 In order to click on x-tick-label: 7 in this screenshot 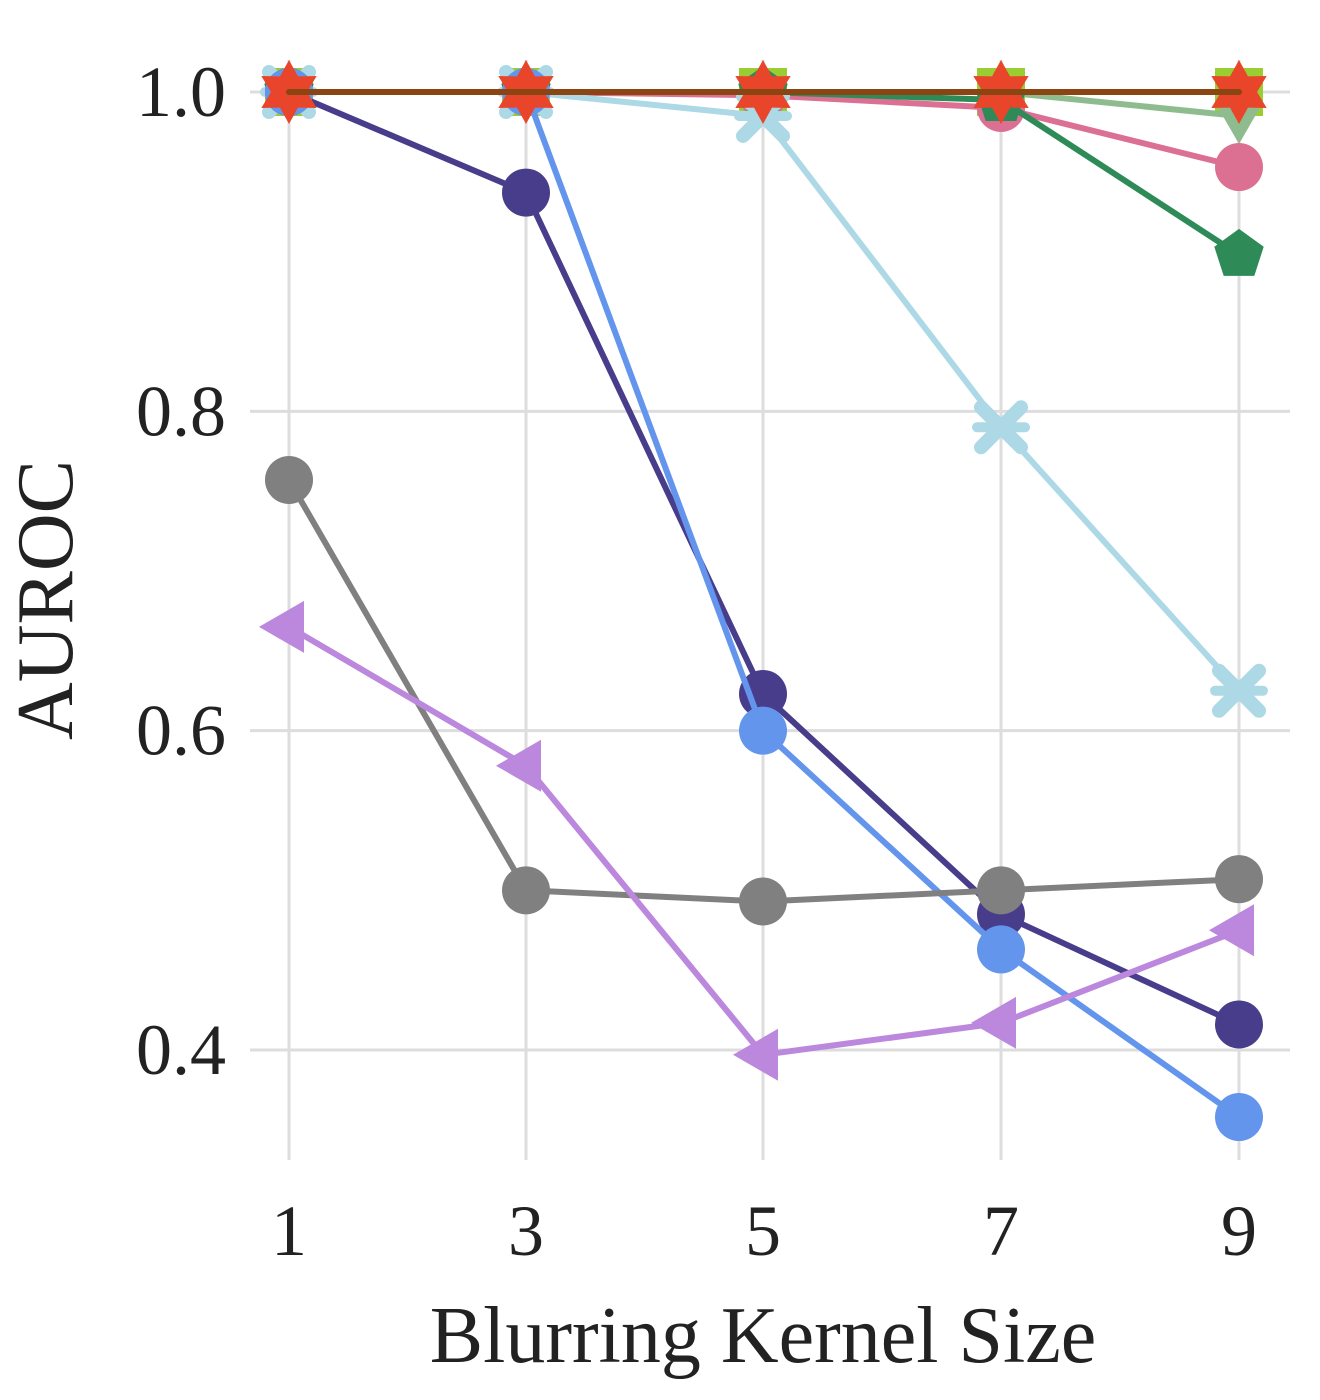, I will do `click(1001, 1231)`.